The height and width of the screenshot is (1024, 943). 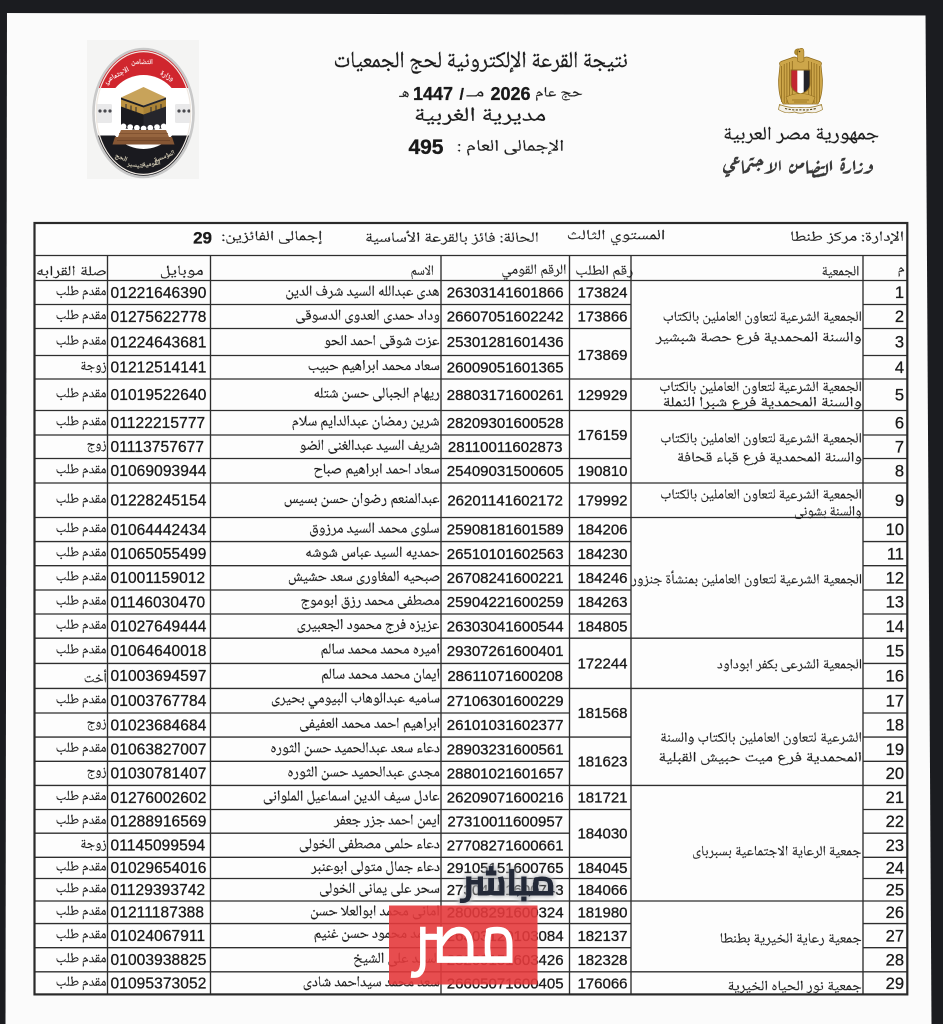 What do you see at coordinates (505, 676) in the screenshot?
I see `svg-text: 28611071600208` at bounding box center [505, 676].